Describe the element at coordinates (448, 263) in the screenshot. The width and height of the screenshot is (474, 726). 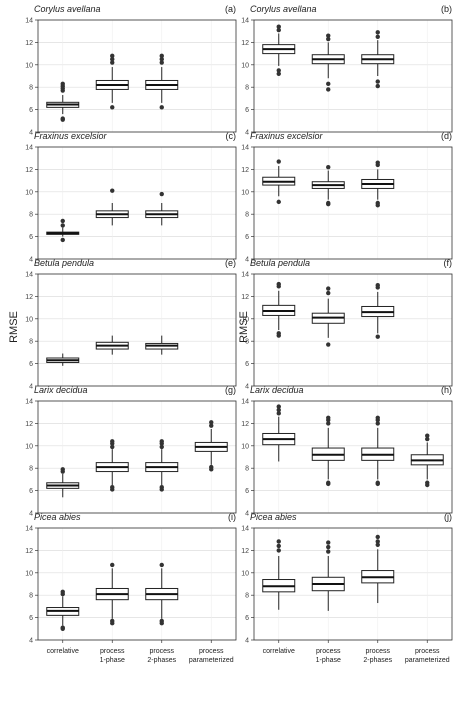
I see `panel-letter: (f)` at that location.